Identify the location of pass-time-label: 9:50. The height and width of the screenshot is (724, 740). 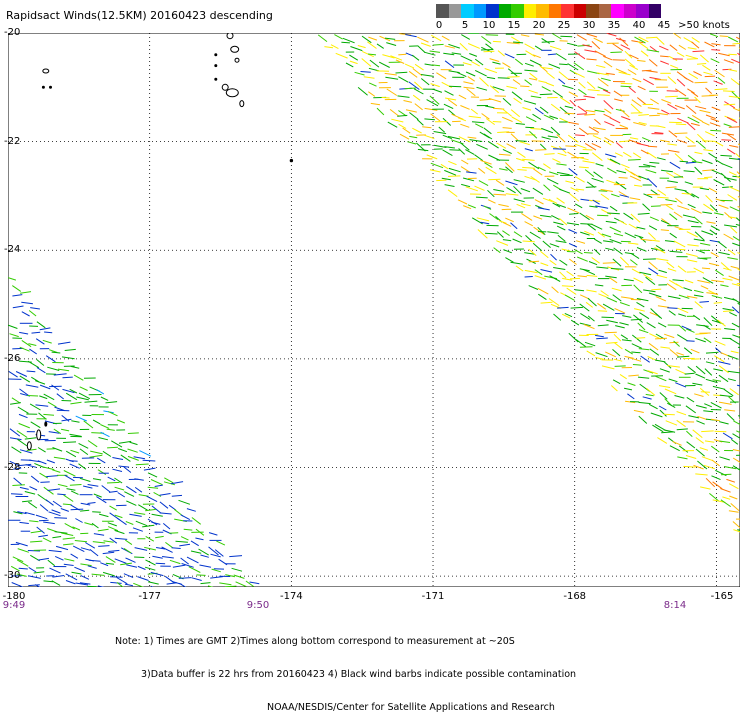
(258, 605).